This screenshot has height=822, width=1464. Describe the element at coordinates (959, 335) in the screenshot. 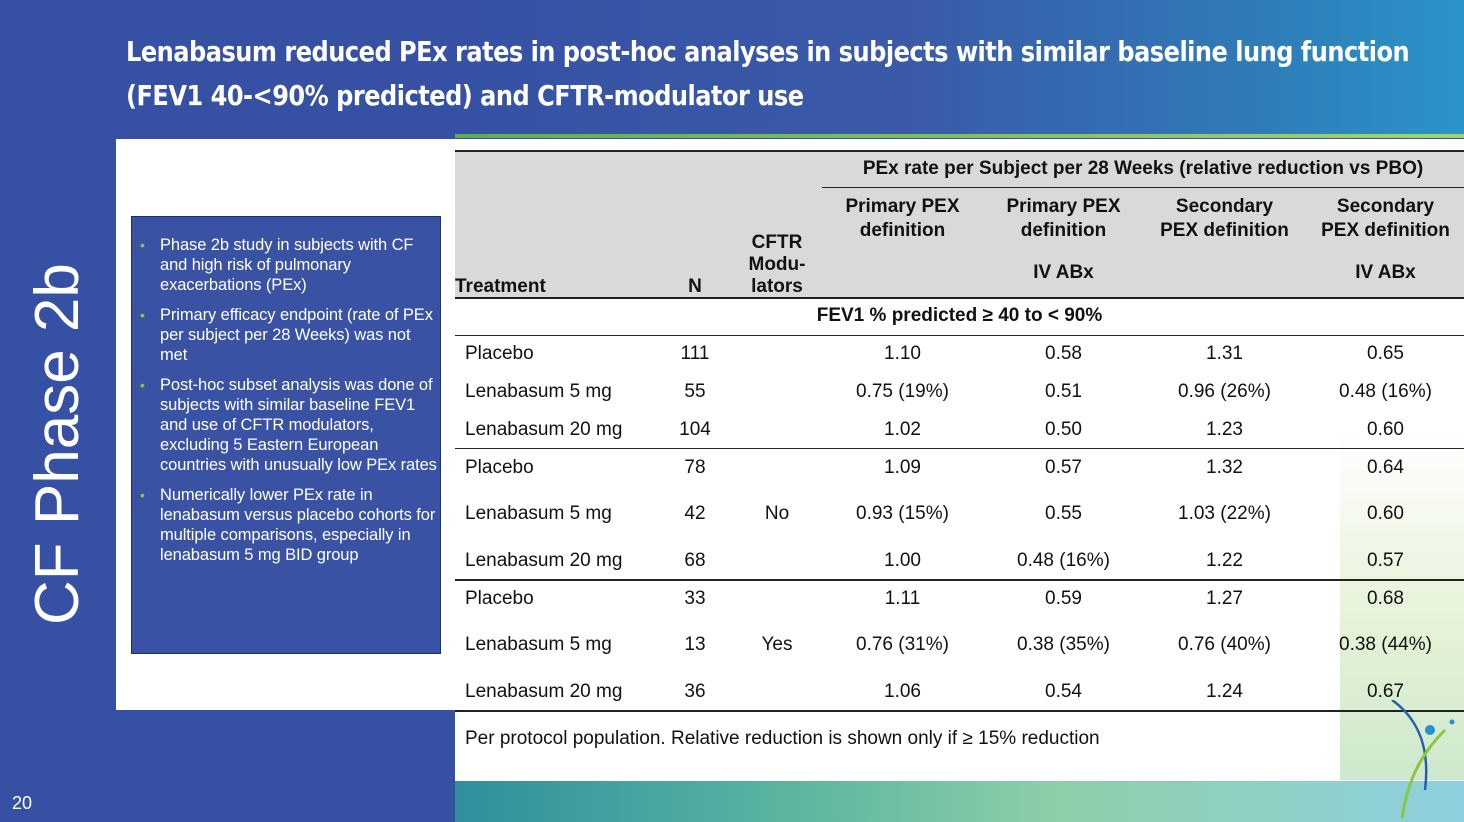

I see `subheader-bottom-rule` at that location.